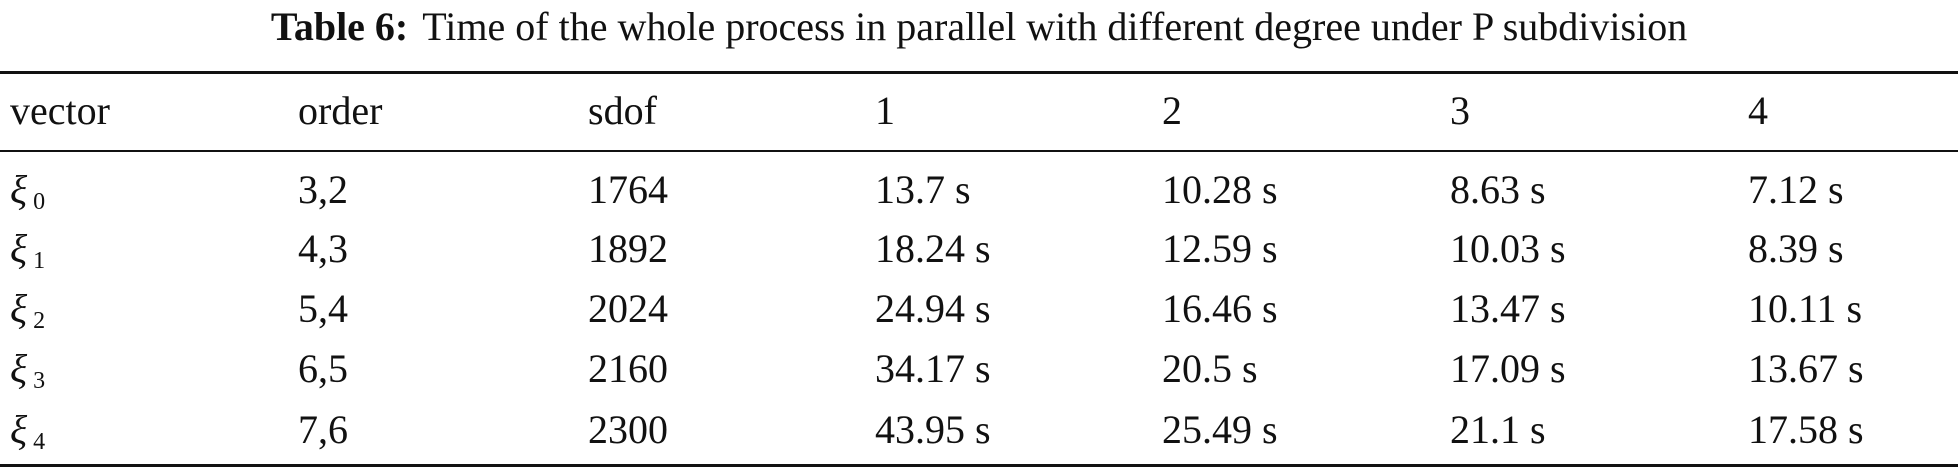 The width and height of the screenshot is (1958, 475). I want to click on data-cell: 6,5, so click(323, 368).